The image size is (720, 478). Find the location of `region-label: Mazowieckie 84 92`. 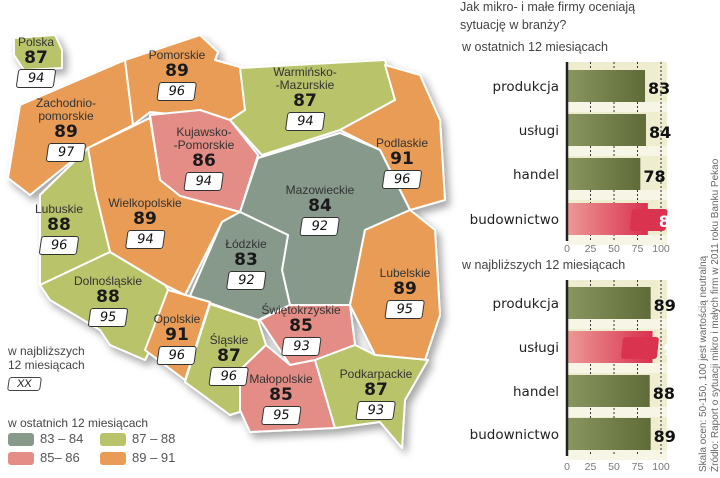

region-label: Mazowieckie 84 92 is located at coordinates (320, 210).